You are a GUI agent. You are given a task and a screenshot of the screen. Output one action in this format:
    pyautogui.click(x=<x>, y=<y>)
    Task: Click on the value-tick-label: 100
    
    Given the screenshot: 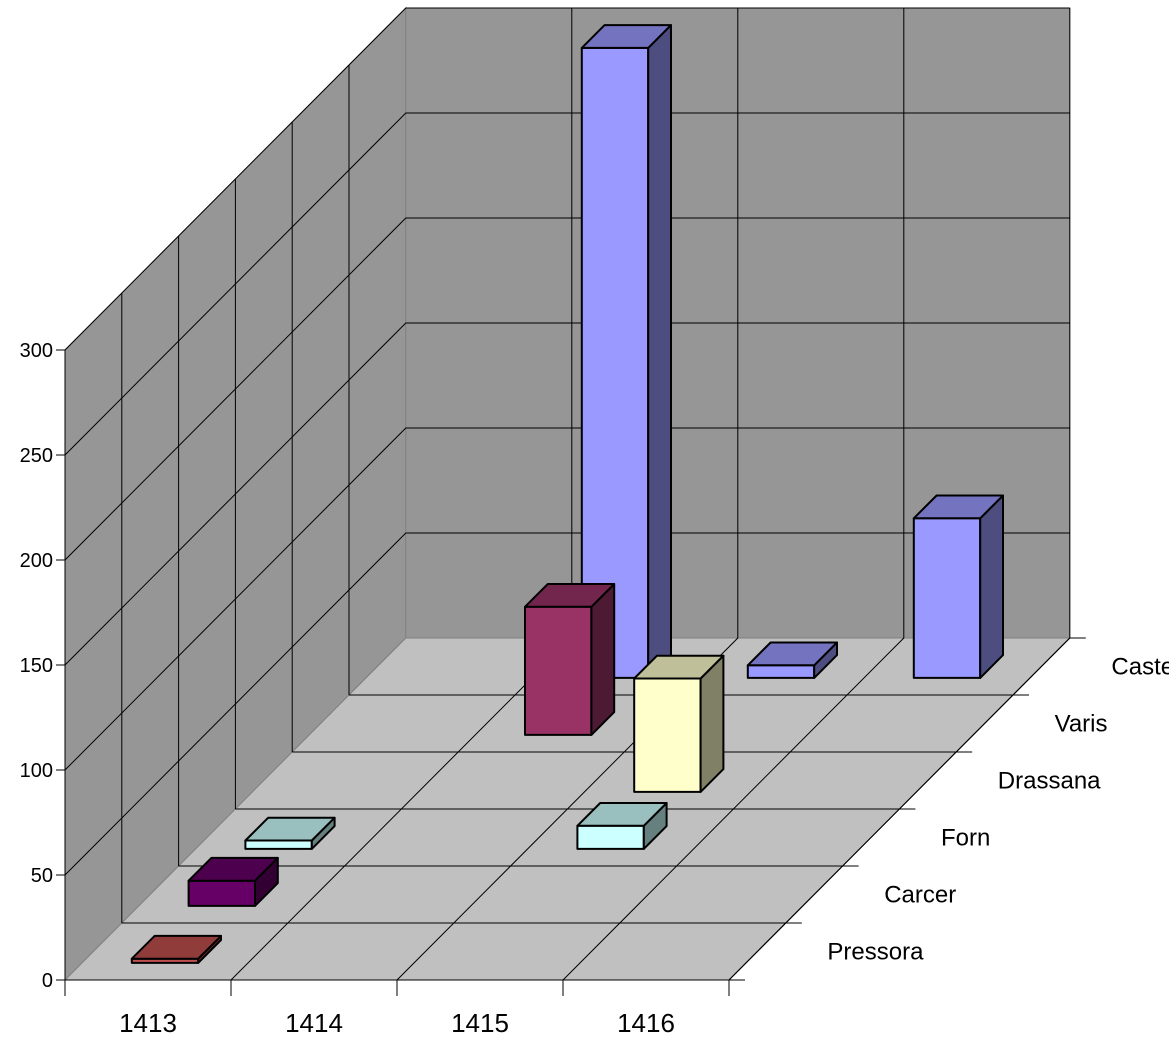 What is the action you would take?
    pyautogui.click(x=36, y=771)
    